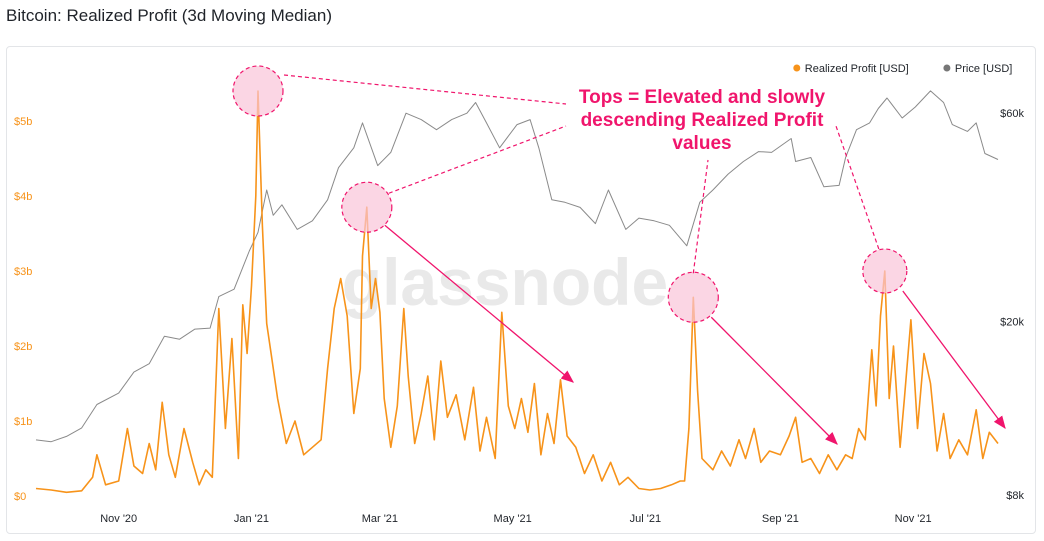 The width and height of the screenshot is (1044, 541). I want to click on annotation-text-line: values, so click(701, 143).